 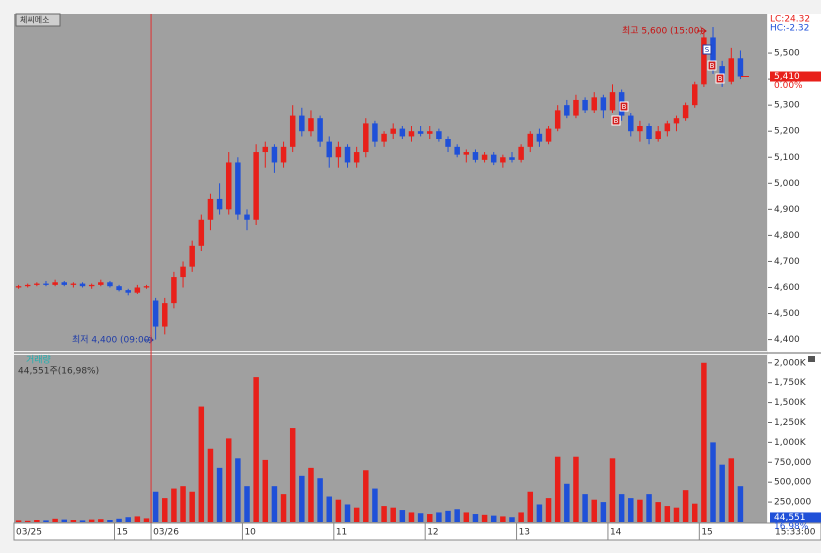 I want to click on y-tick-label: 1,750K, so click(x=790, y=383).